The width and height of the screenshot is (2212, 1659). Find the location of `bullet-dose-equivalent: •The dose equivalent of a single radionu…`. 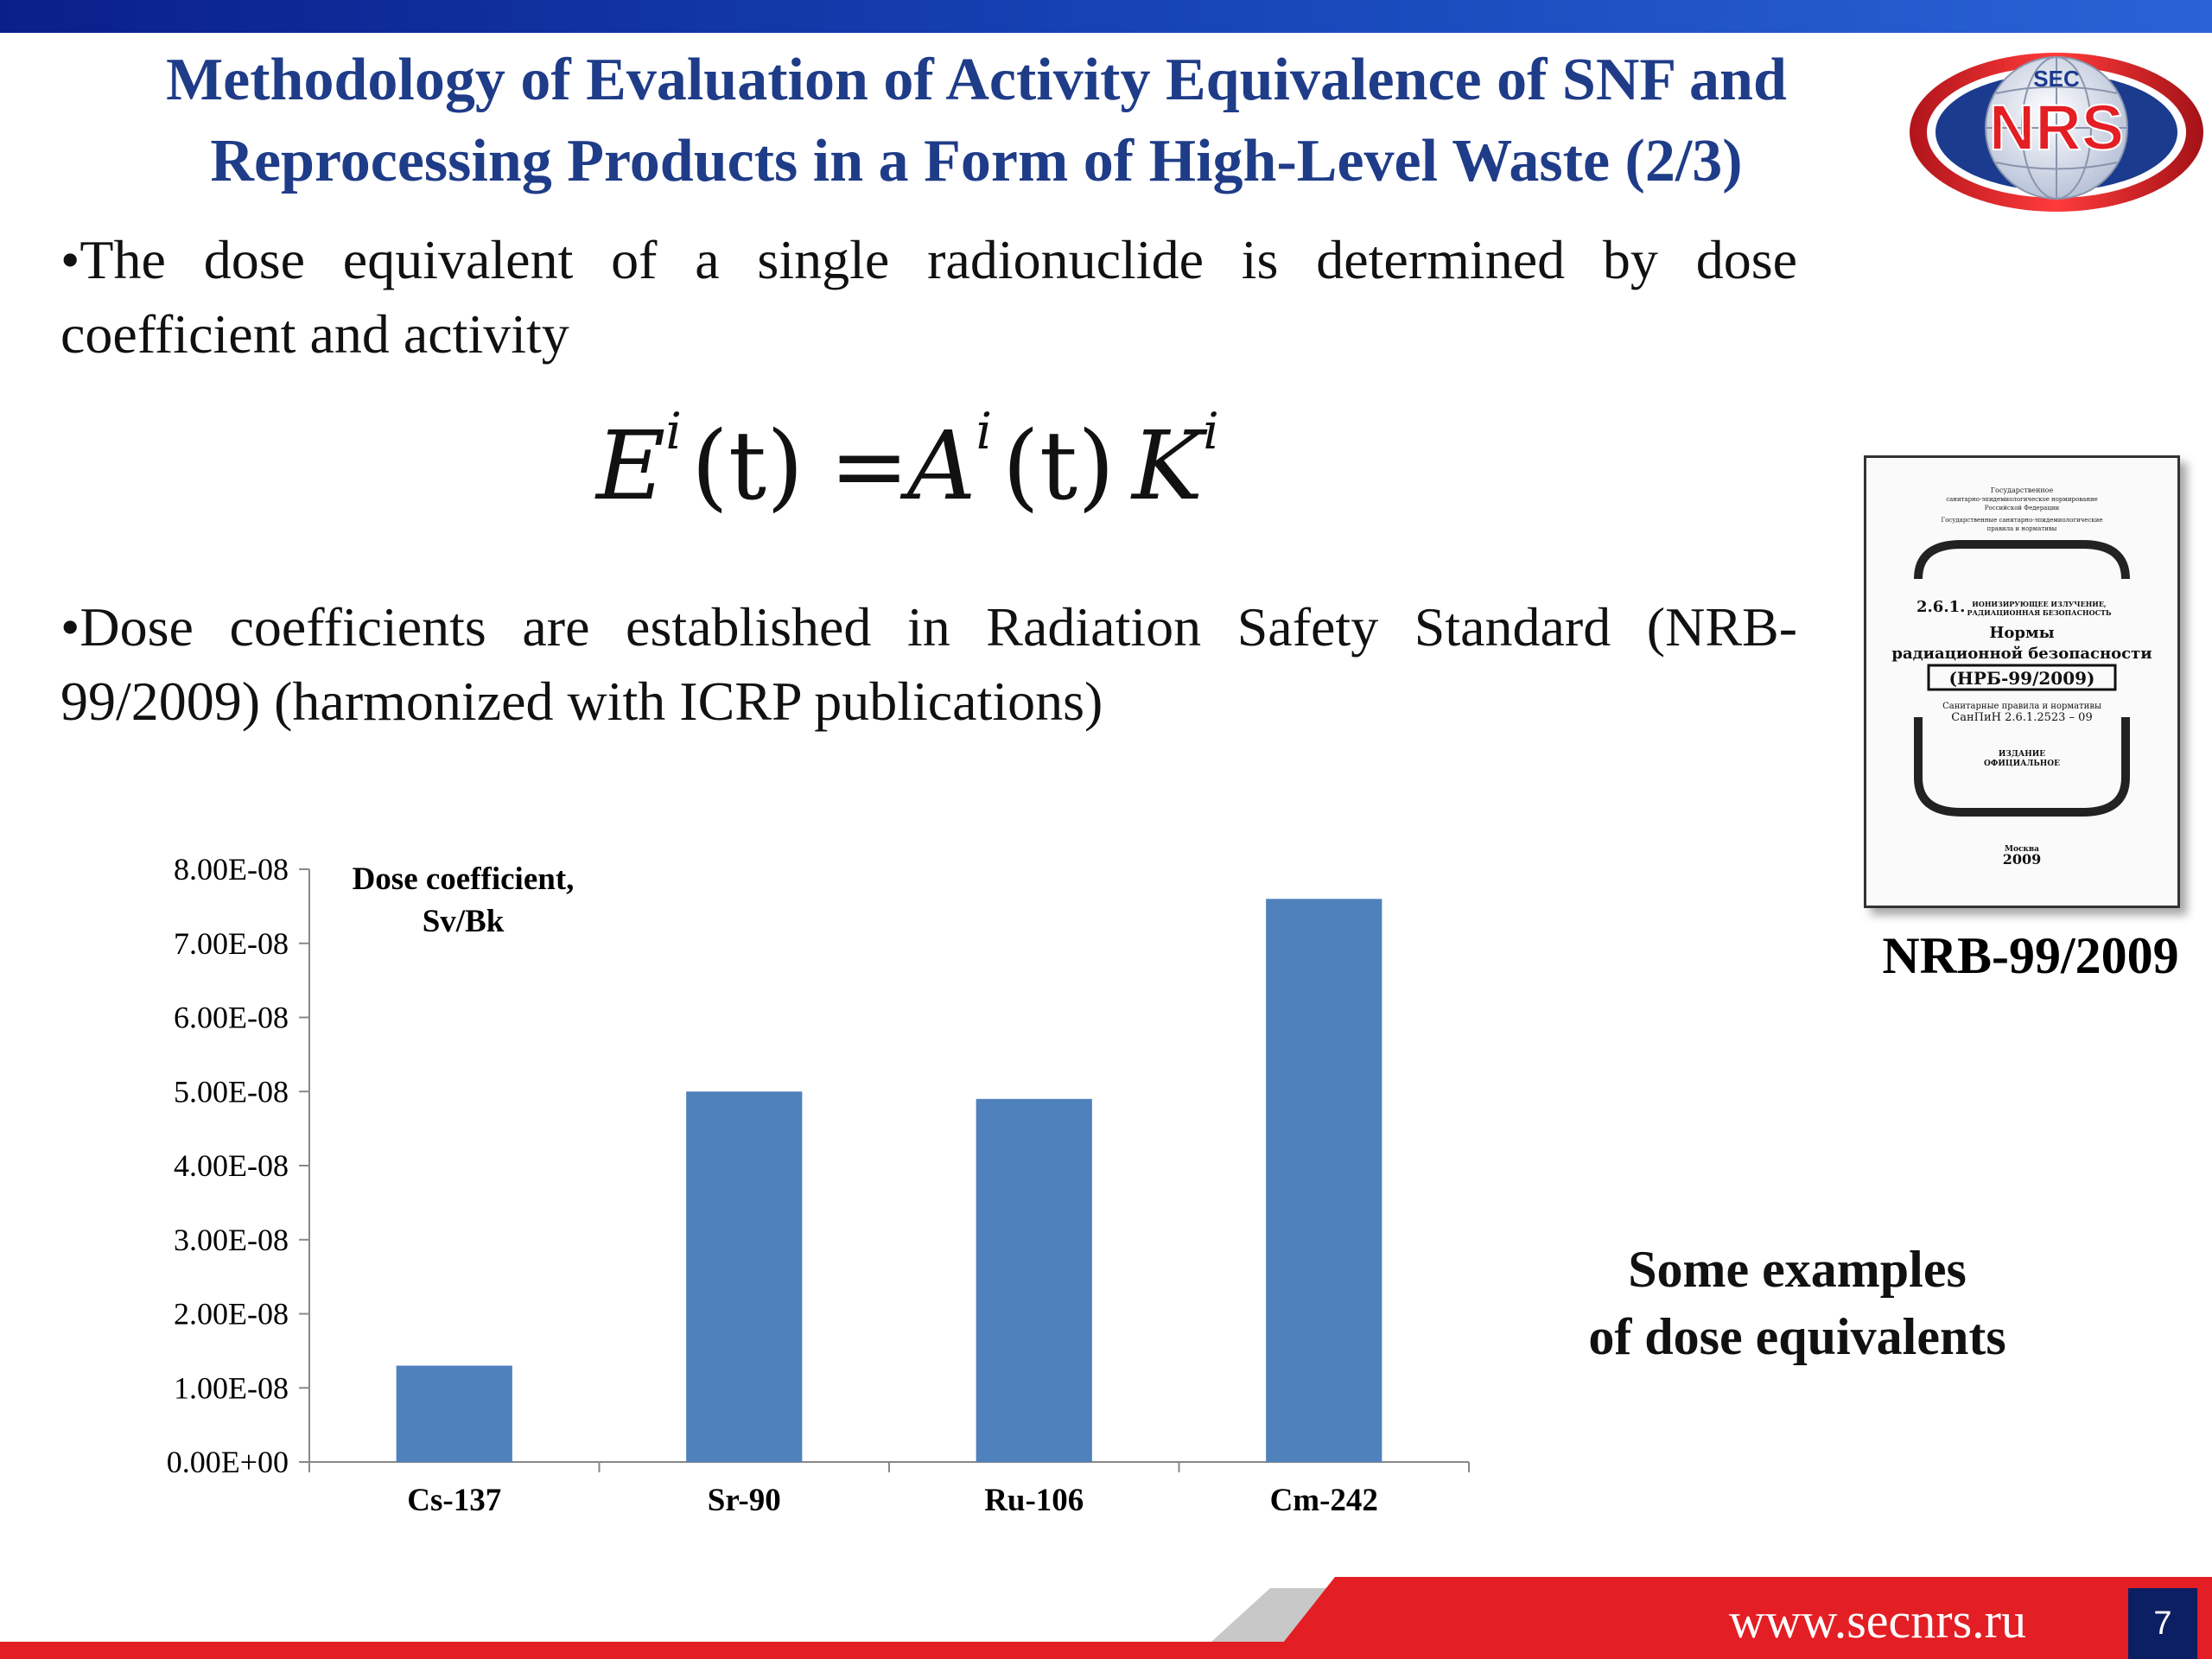

bullet-dose-equivalent: •The dose equivalent of a single radionu… is located at coordinates (928, 297).